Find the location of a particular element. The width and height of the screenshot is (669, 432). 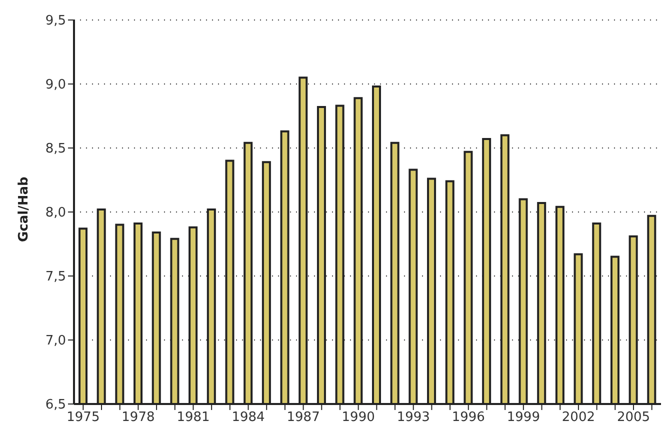

y-tick-label: 8,0 is located at coordinates (55, 213).